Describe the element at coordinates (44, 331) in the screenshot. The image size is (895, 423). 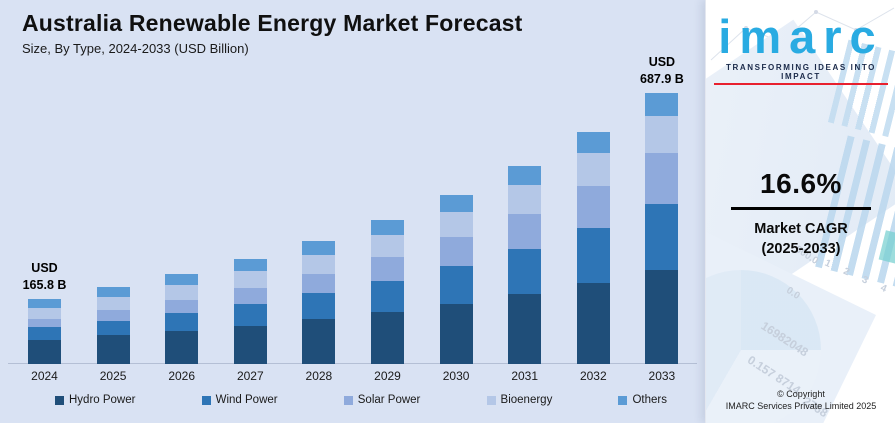
I see `bar-2024` at that location.